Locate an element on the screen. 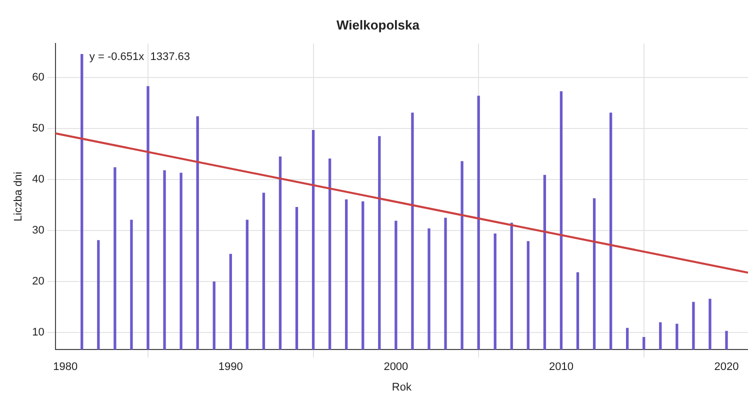  y-tick-label: 10 is located at coordinates (38, 332).